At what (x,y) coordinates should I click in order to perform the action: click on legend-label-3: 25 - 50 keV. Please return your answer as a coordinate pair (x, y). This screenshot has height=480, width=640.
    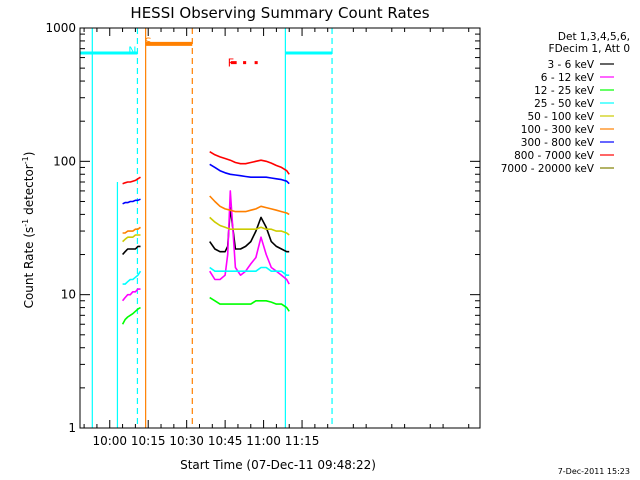
    Looking at the image, I should click on (564, 104).